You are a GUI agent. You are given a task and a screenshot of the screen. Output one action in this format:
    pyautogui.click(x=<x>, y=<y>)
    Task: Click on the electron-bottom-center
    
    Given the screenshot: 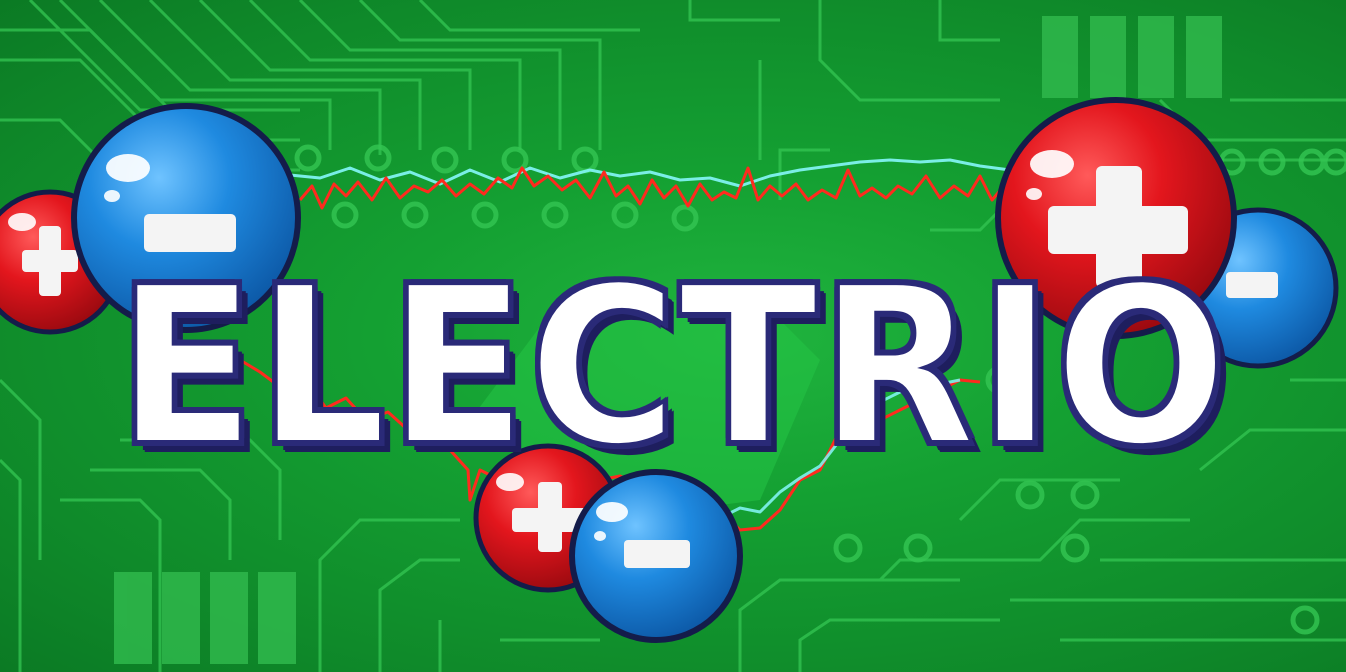 What is the action you would take?
    pyautogui.click(x=656, y=556)
    